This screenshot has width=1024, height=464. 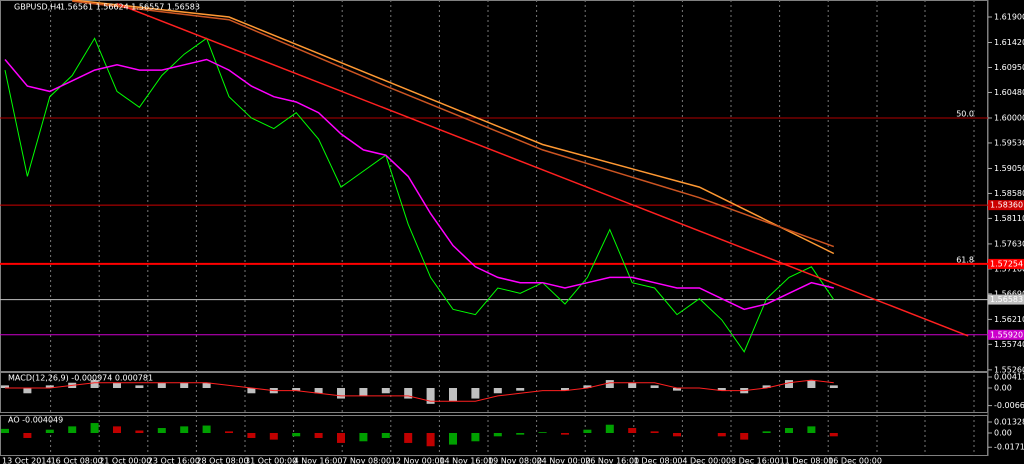 I want to click on price-box-label: 1.56583, so click(x=1006, y=299).